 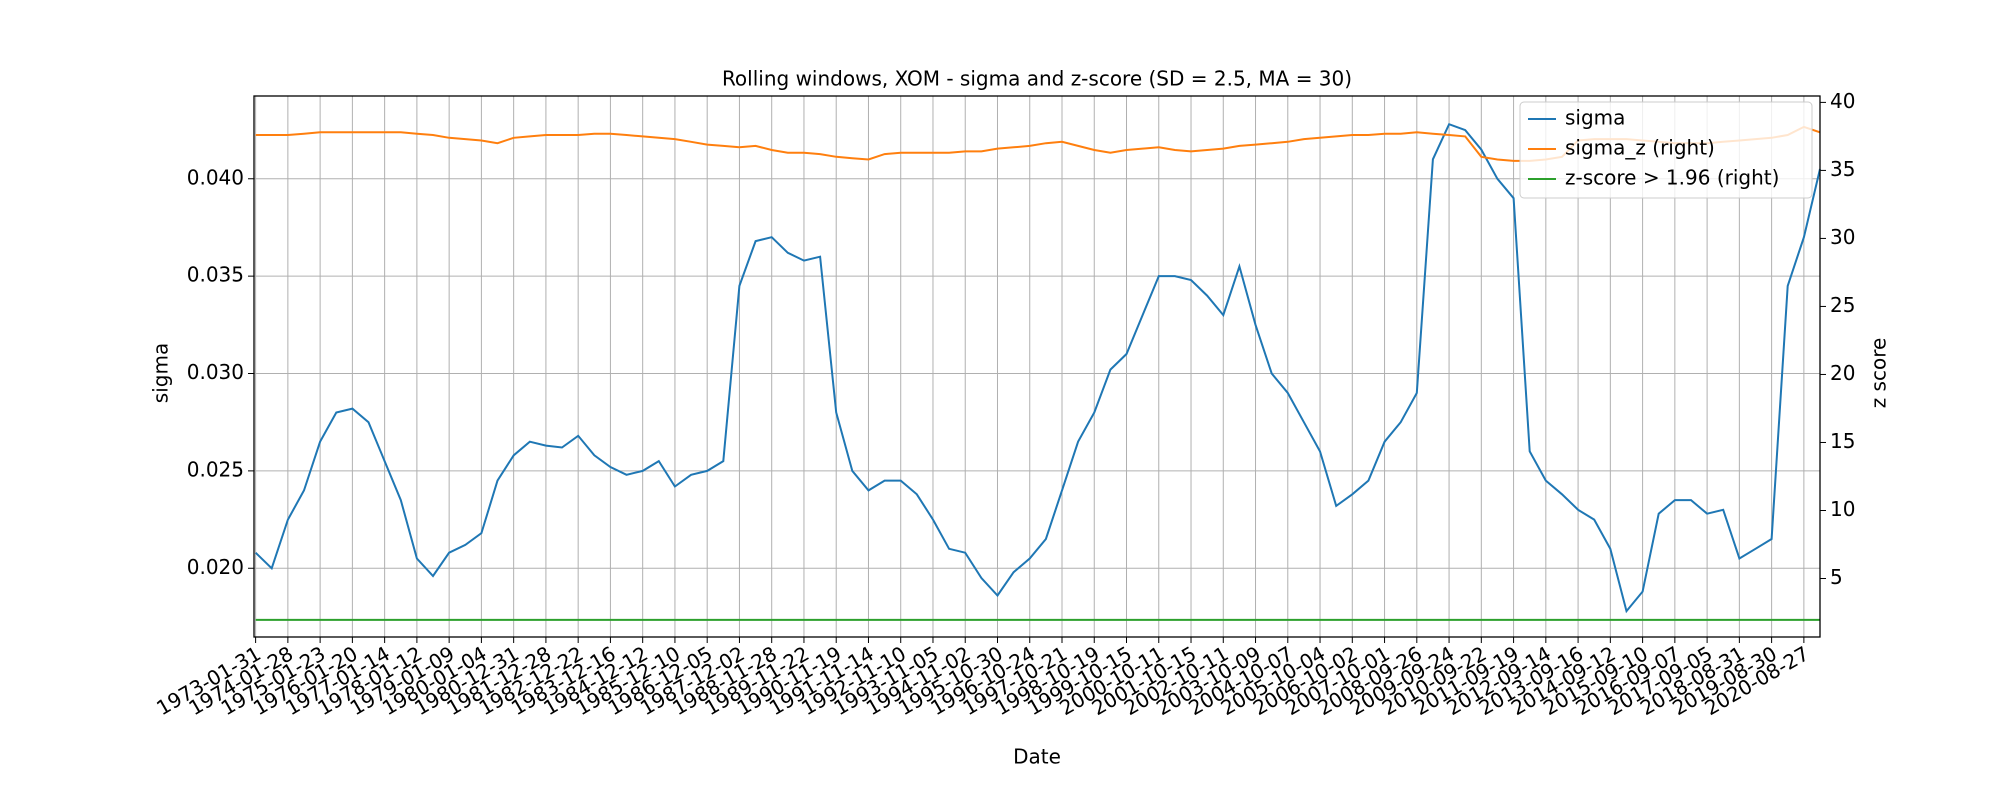 What do you see at coordinates (1842, 305) in the screenshot?
I see `y2-tick-label: 25` at bounding box center [1842, 305].